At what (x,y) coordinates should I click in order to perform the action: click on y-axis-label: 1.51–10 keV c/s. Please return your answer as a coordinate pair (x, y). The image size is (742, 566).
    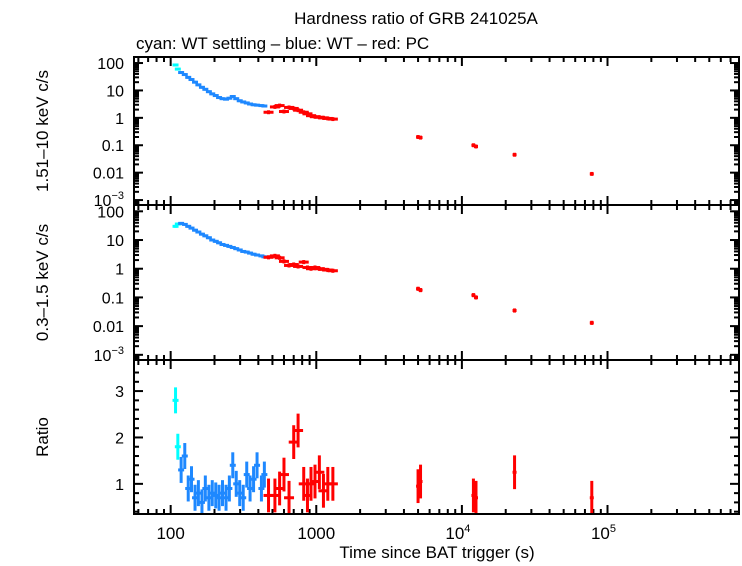
    Looking at the image, I should click on (42, 131).